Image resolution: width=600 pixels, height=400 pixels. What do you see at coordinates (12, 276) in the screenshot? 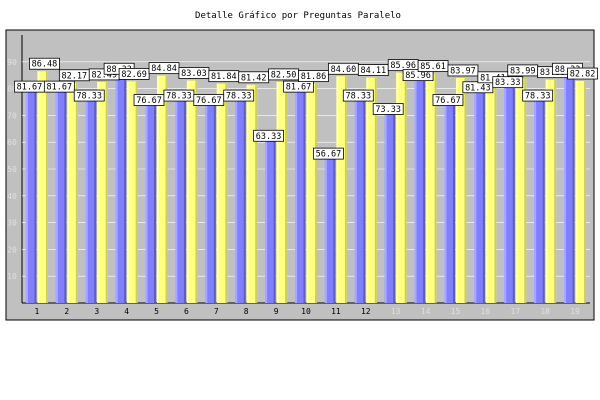
I see `y-tick-label: 10` at bounding box center [12, 276].